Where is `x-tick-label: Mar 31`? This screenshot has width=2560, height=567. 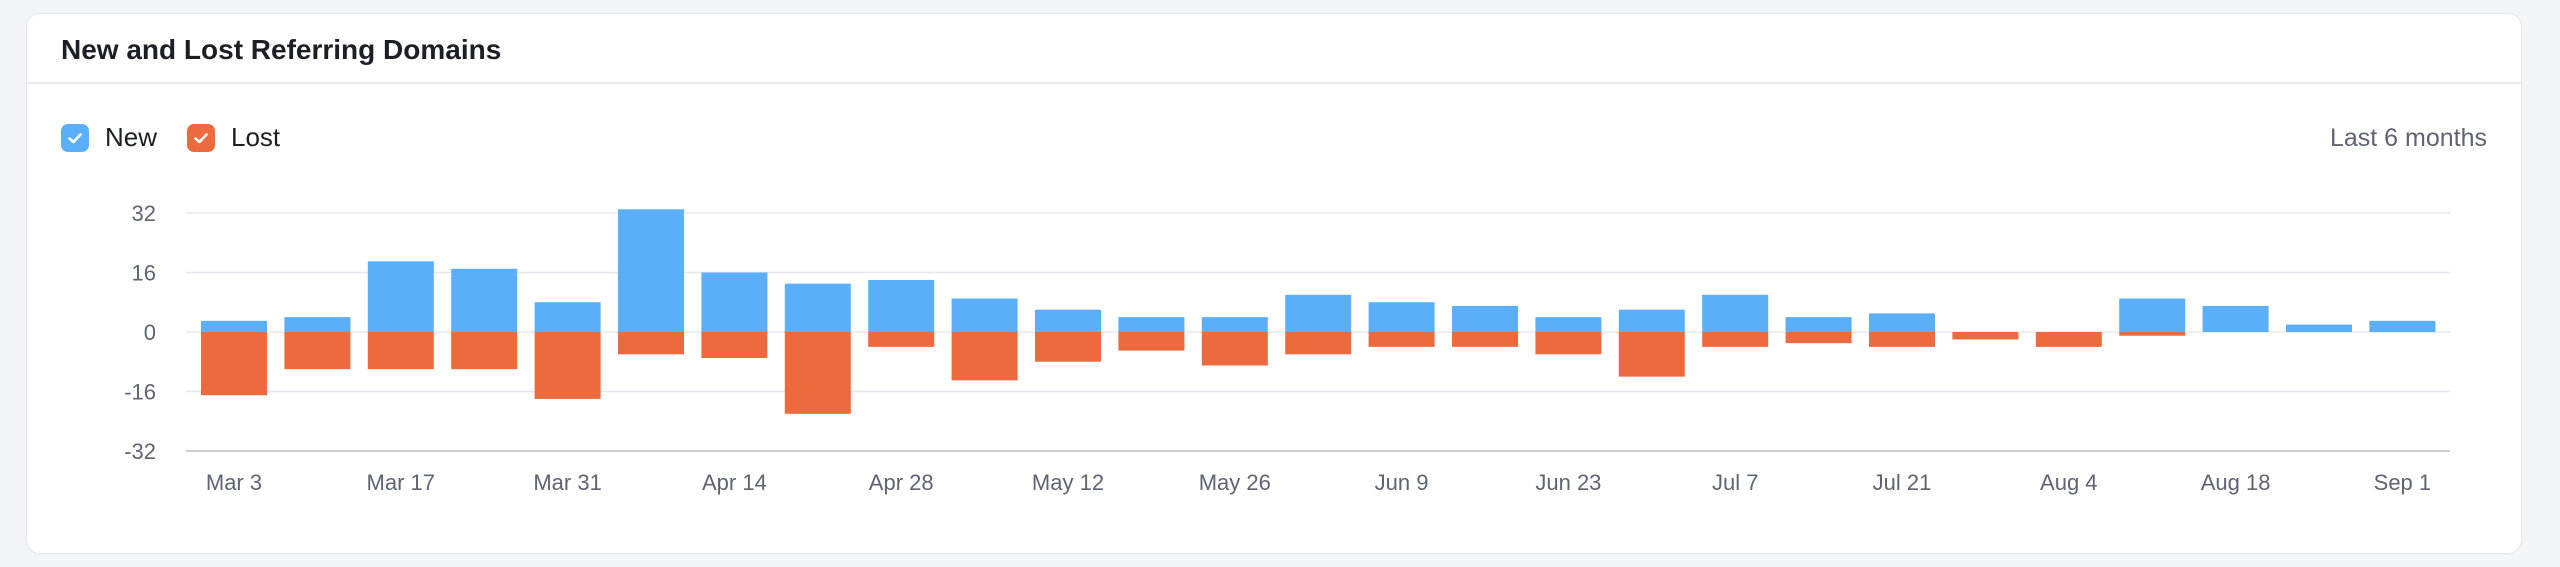 x-tick-label: Mar 31 is located at coordinates (567, 482).